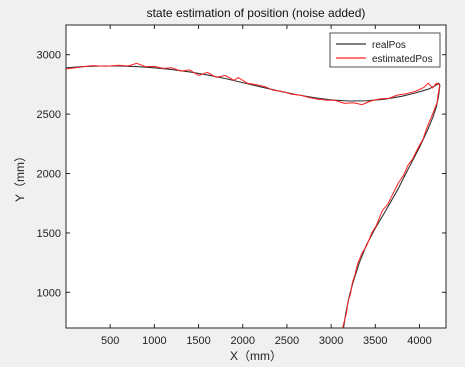 The image size is (465, 367). What do you see at coordinates (419, 341) in the screenshot?
I see `x-tick-label: 4000` at bounding box center [419, 341].